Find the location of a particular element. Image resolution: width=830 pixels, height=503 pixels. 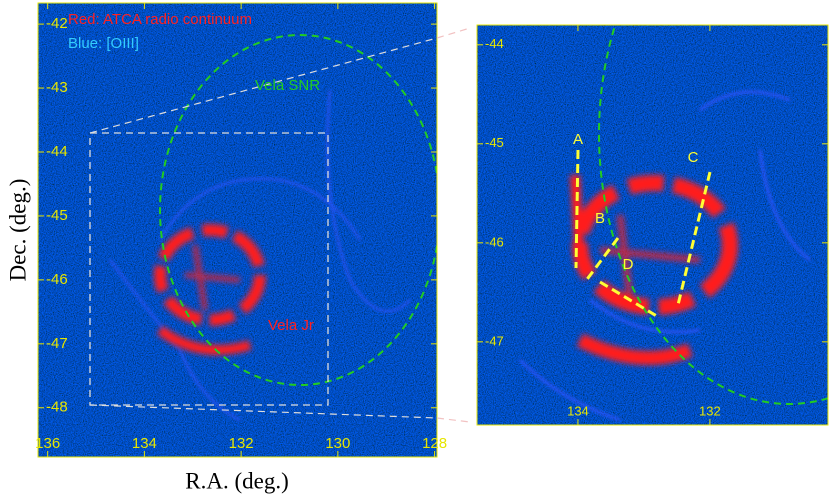

y-tick-label: -43 is located at coordinates (57, 87).